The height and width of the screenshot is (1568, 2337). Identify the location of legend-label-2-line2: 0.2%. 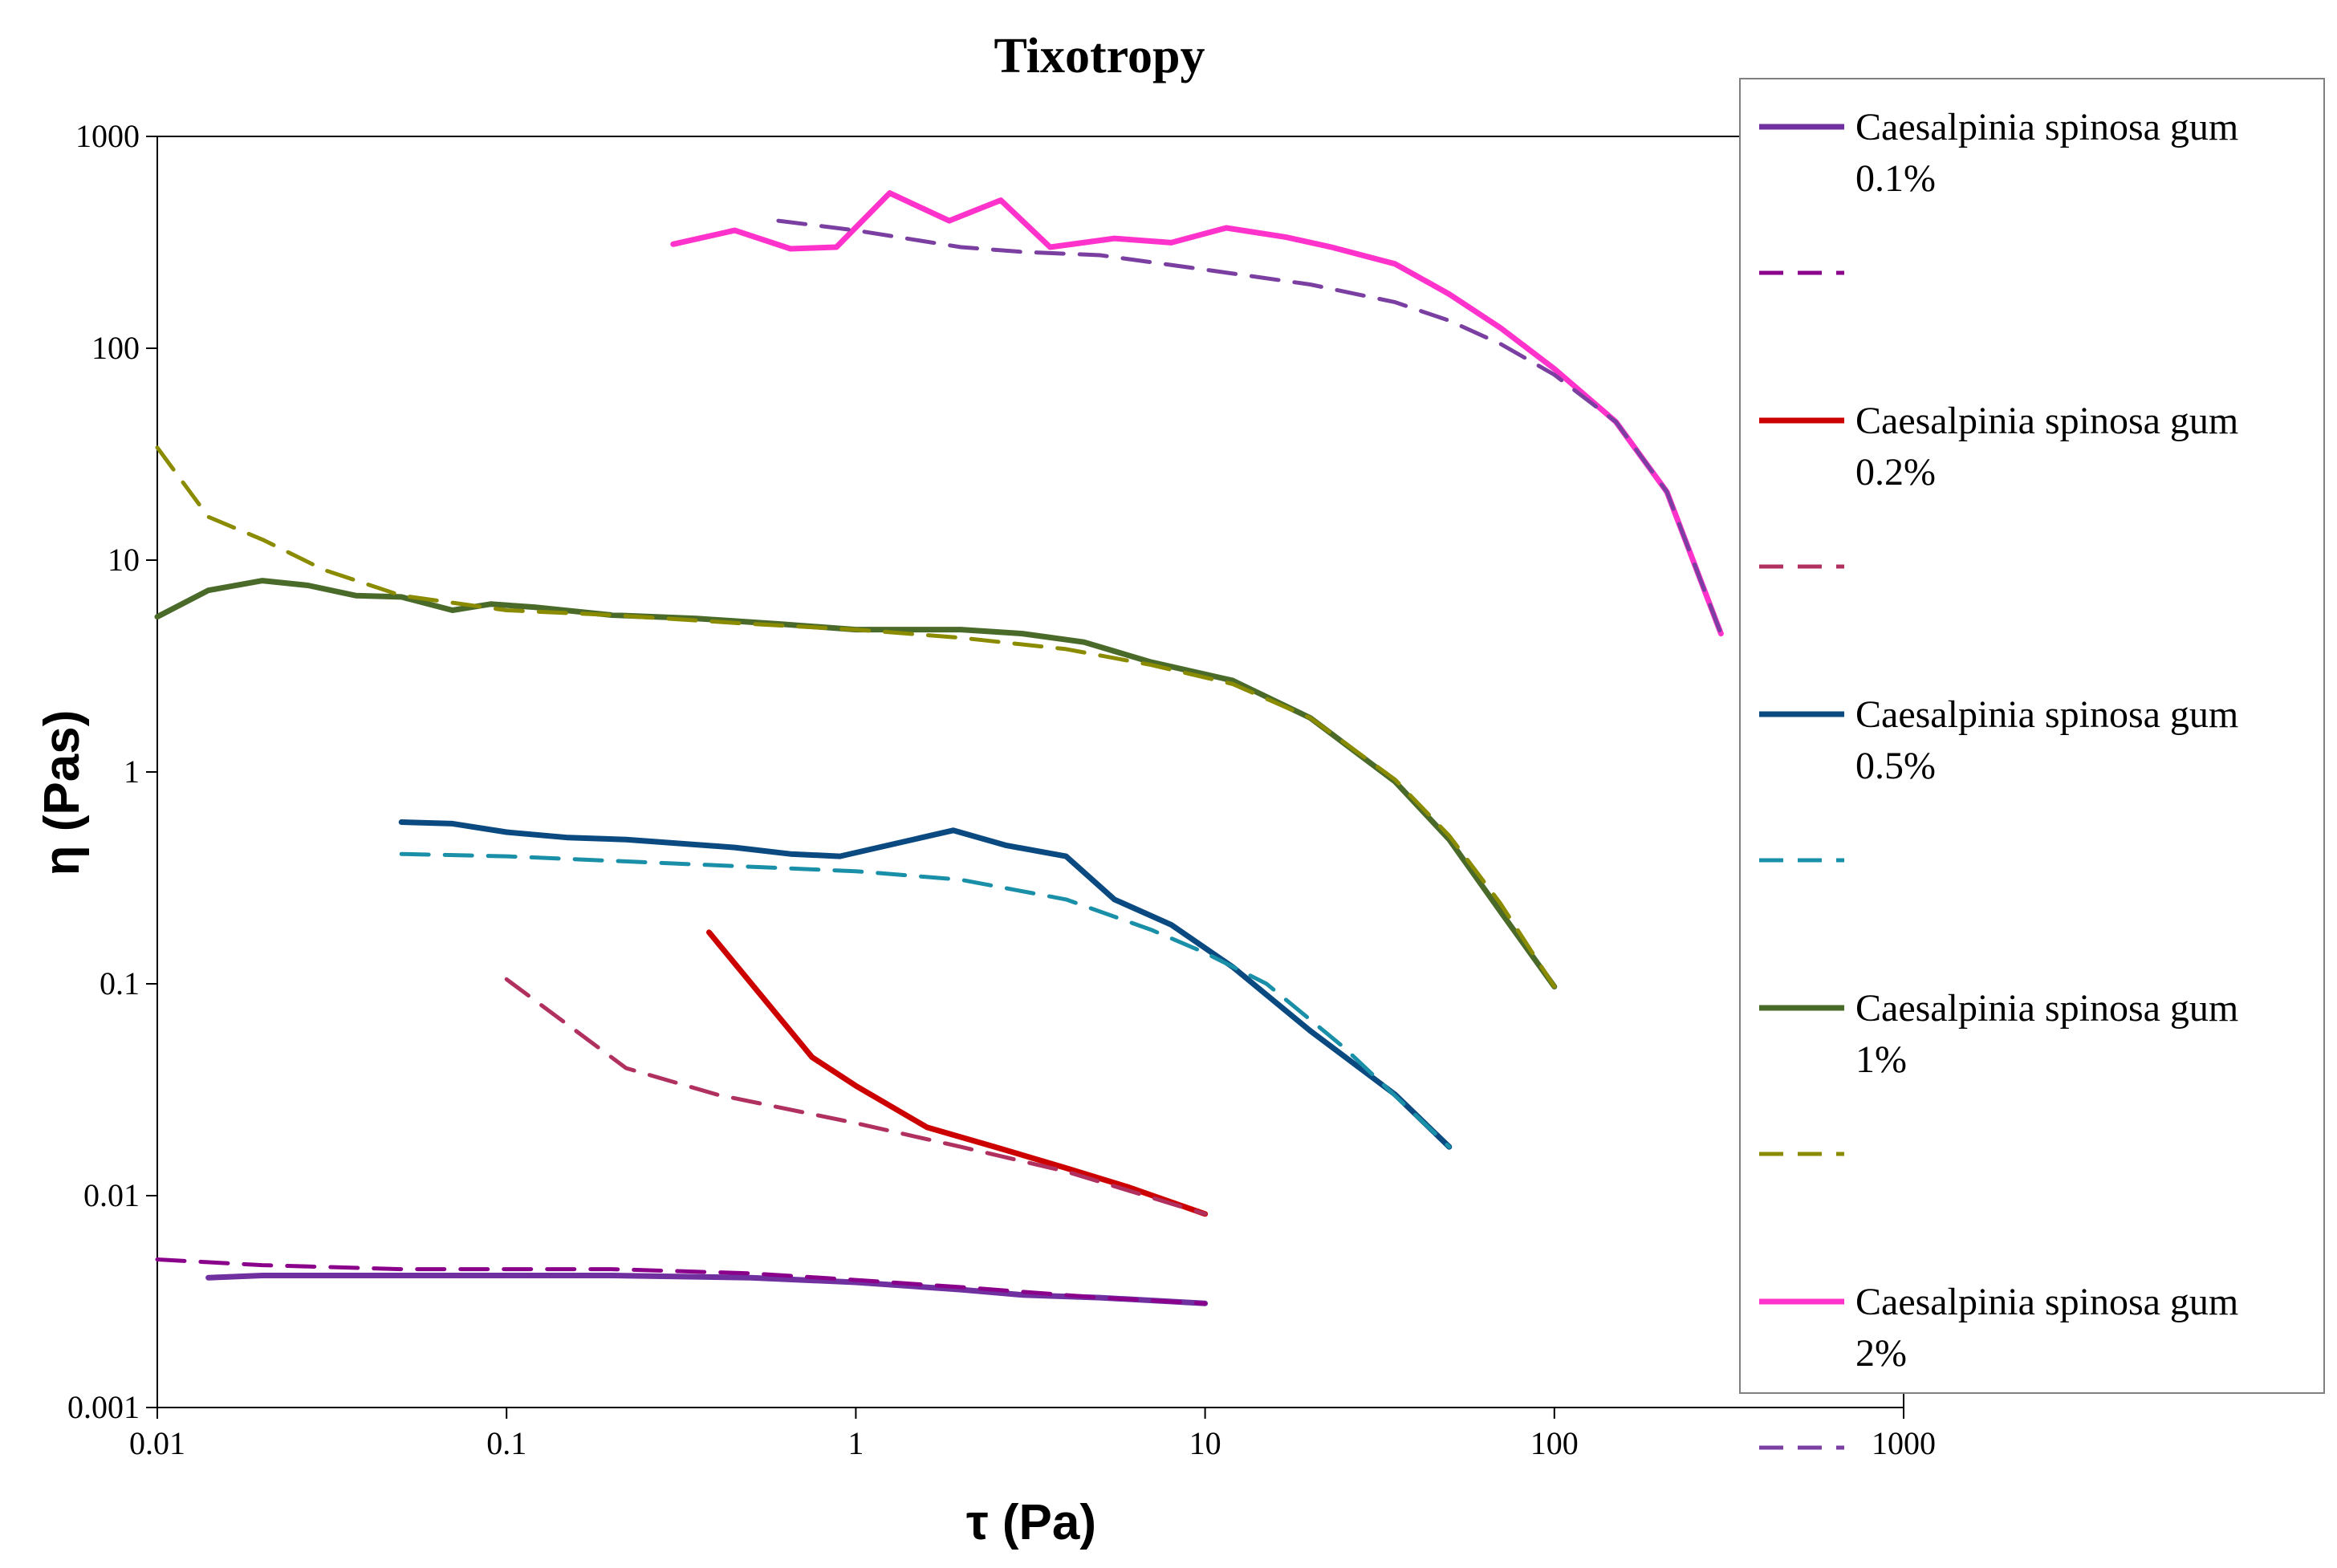
(1896, 472).